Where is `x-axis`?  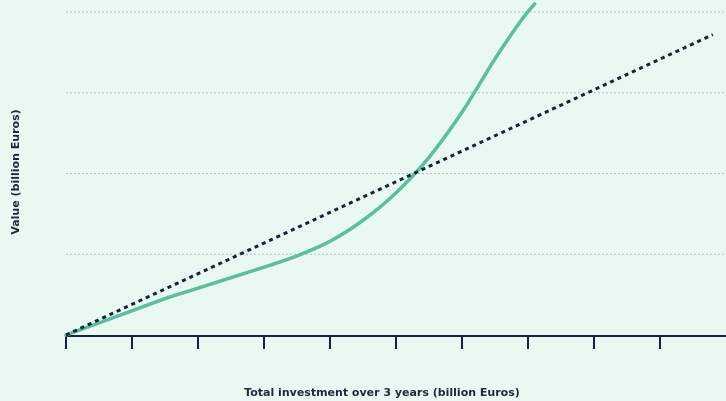 x-axis is located at coordinates (395, 342).